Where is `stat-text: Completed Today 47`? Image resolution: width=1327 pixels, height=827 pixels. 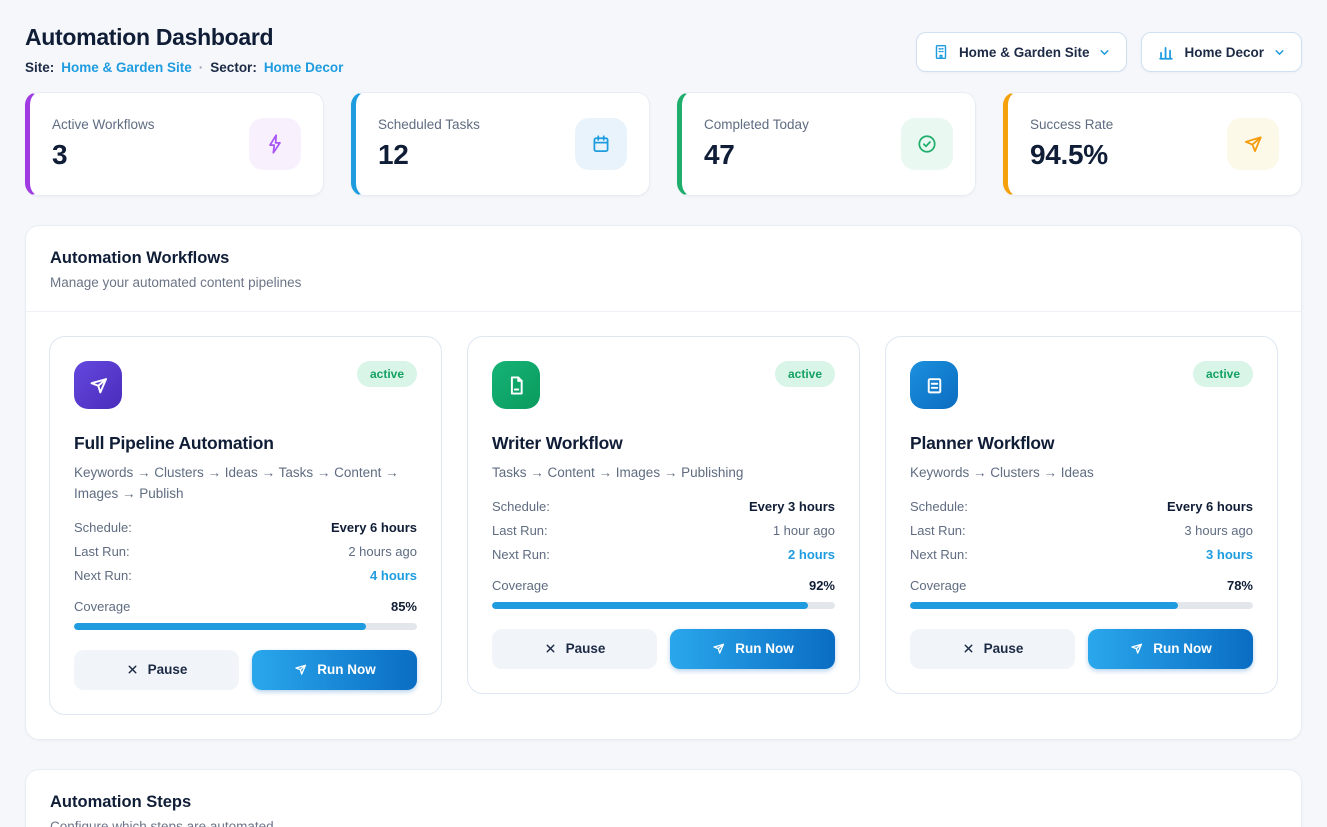
stat-text: Completed Today 47 is located at coordinates (756, 144).